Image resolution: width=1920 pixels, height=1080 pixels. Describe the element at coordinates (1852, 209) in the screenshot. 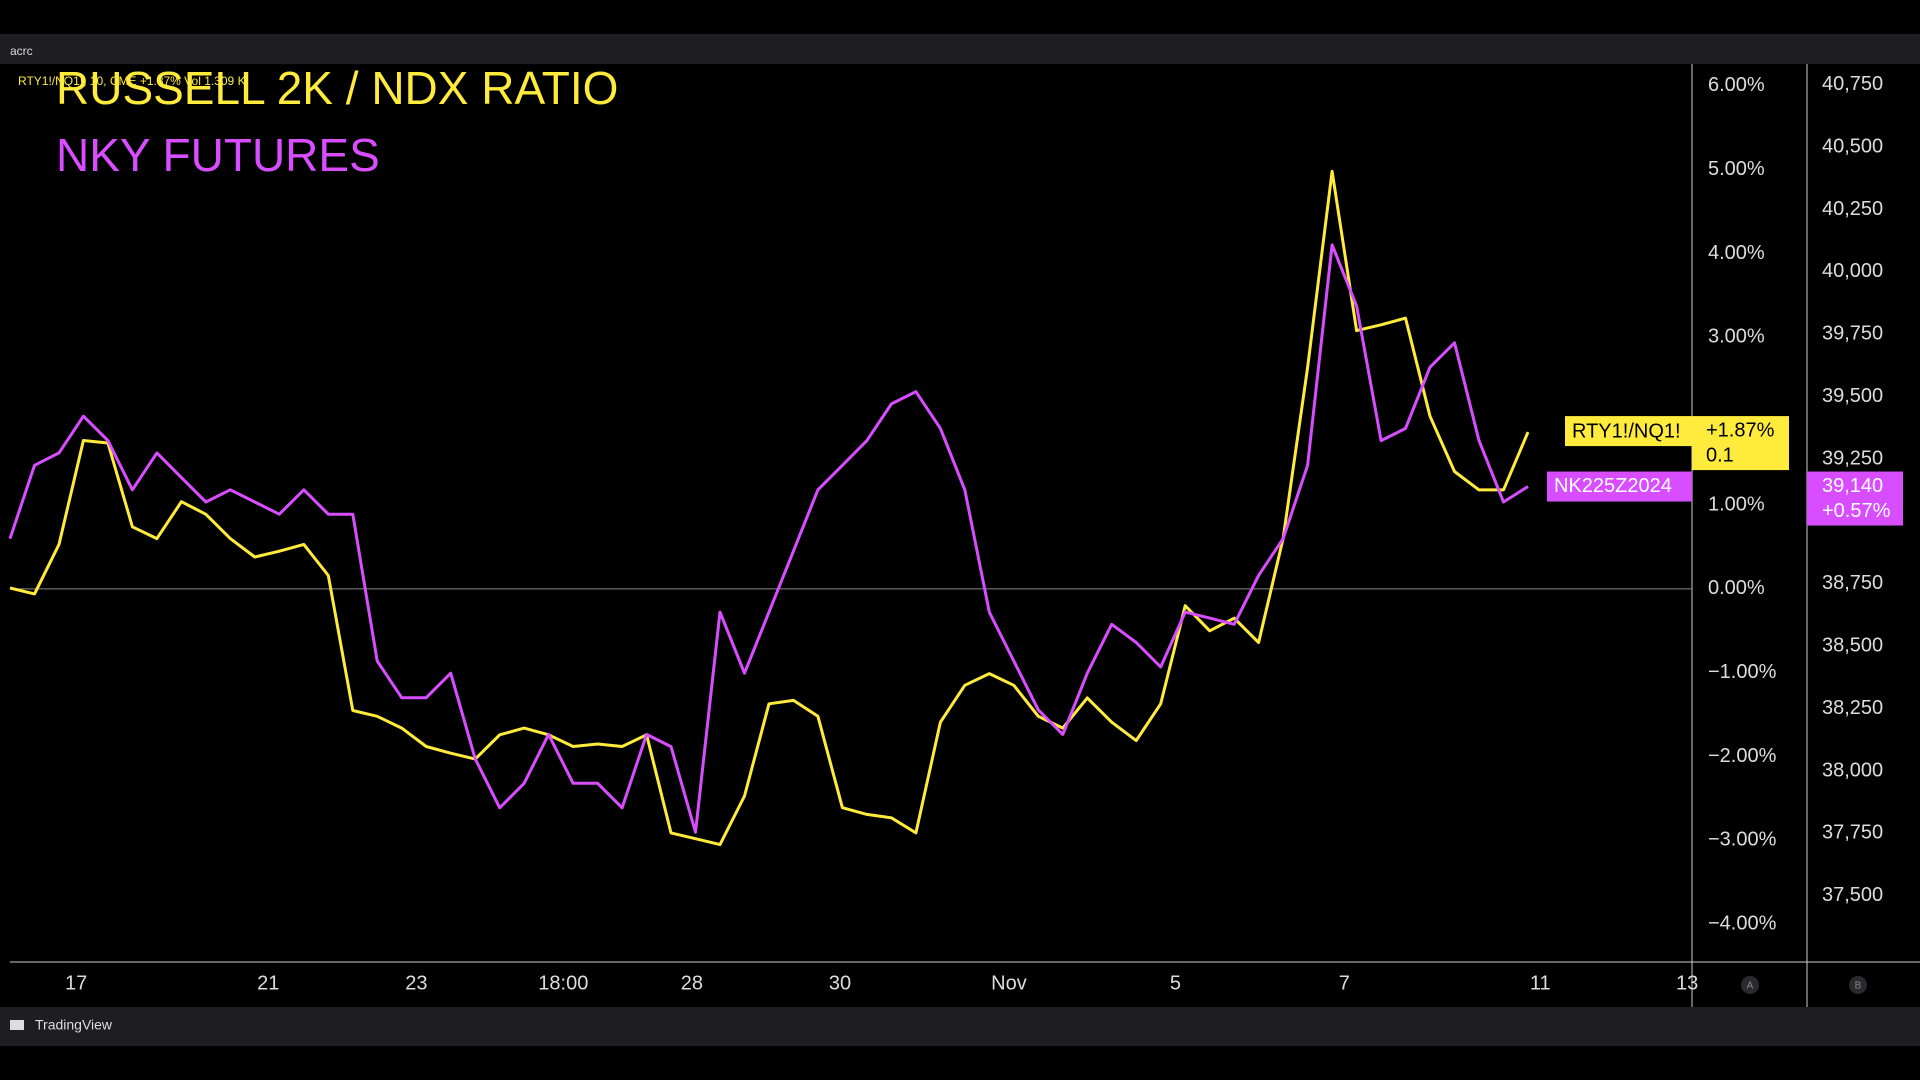

I see `y2-tick-label: 40,250` at that location.